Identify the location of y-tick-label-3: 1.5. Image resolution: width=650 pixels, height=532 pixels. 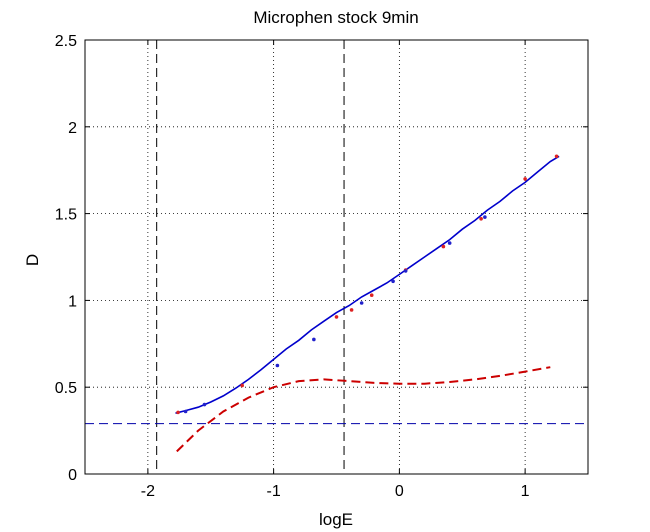
(66, 215).